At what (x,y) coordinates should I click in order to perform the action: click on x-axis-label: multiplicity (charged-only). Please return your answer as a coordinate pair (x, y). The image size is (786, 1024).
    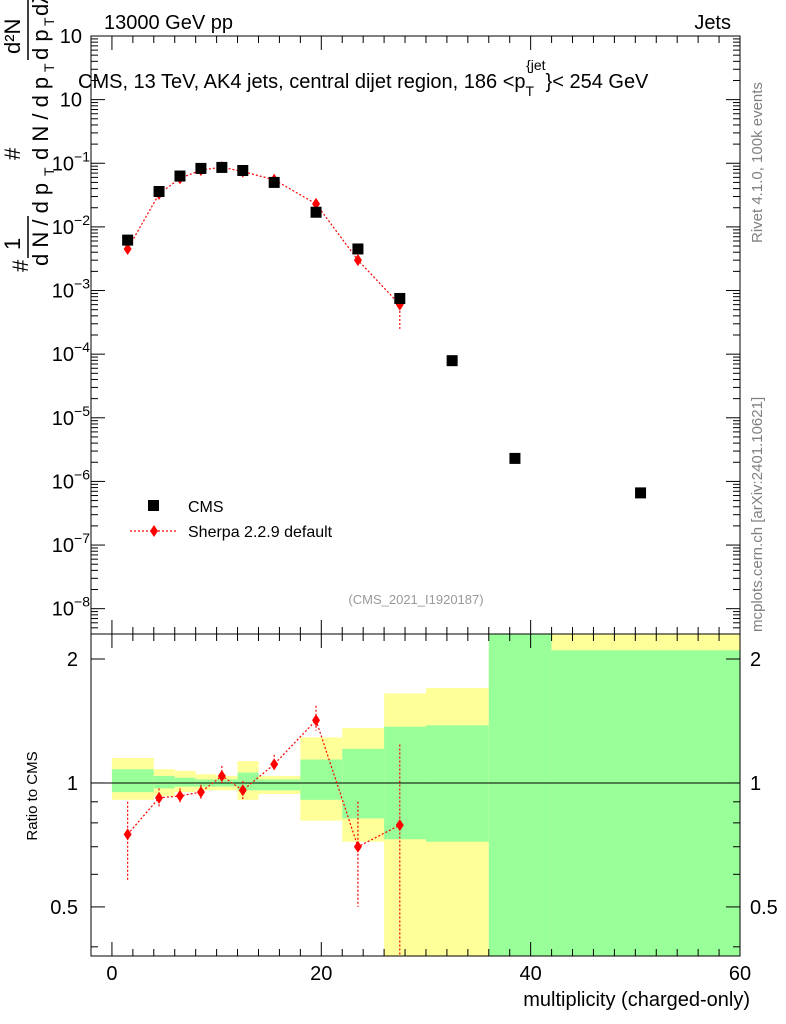
    Looking at the image, I should click on (636, 1000).